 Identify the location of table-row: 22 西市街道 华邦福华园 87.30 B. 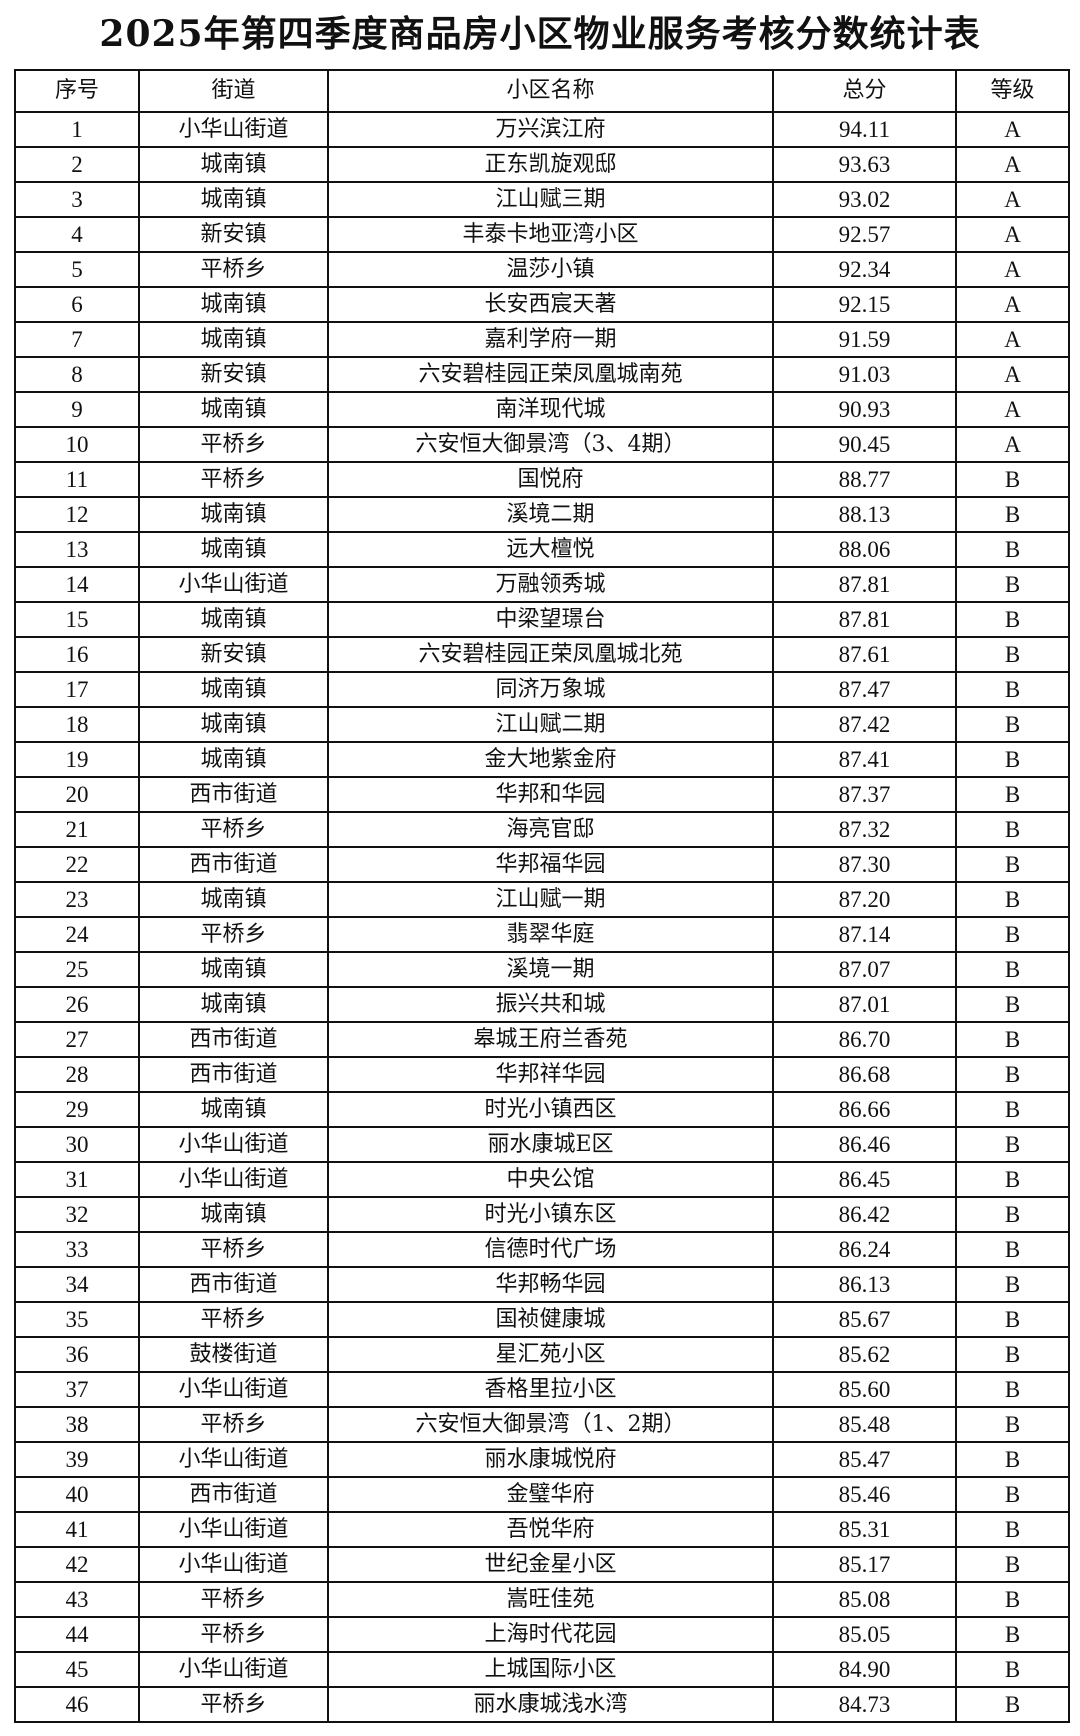
(542, 864).